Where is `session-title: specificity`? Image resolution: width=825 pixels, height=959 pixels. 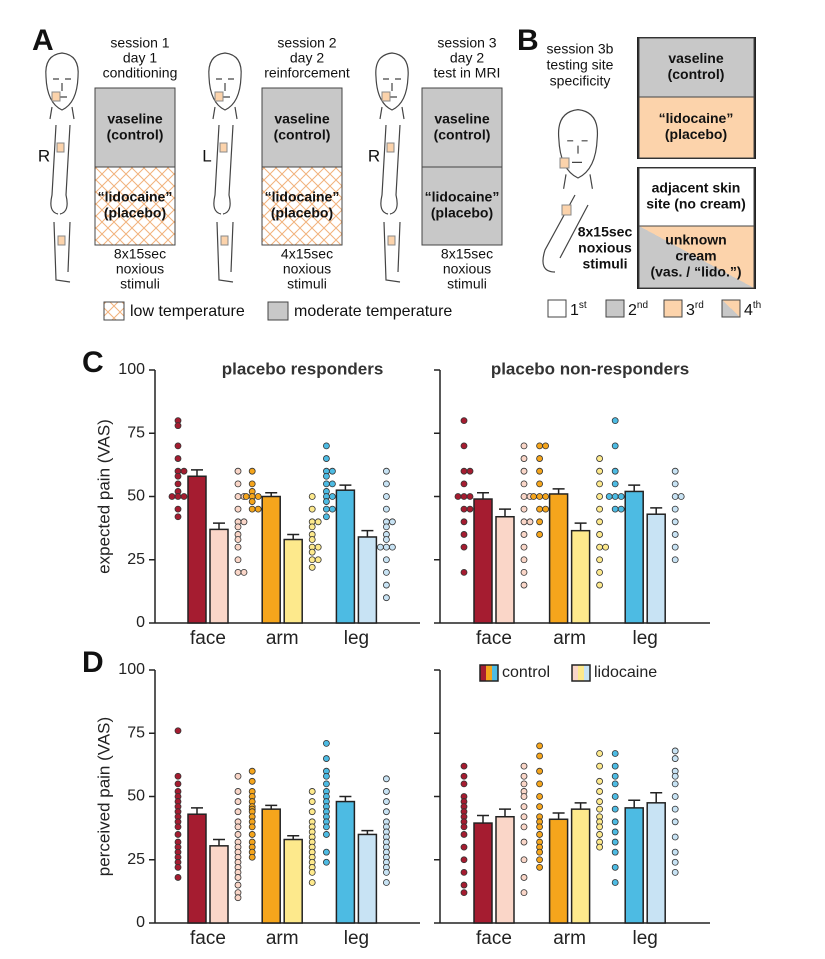 session-title: specificity is located at coordinates (580, 81).